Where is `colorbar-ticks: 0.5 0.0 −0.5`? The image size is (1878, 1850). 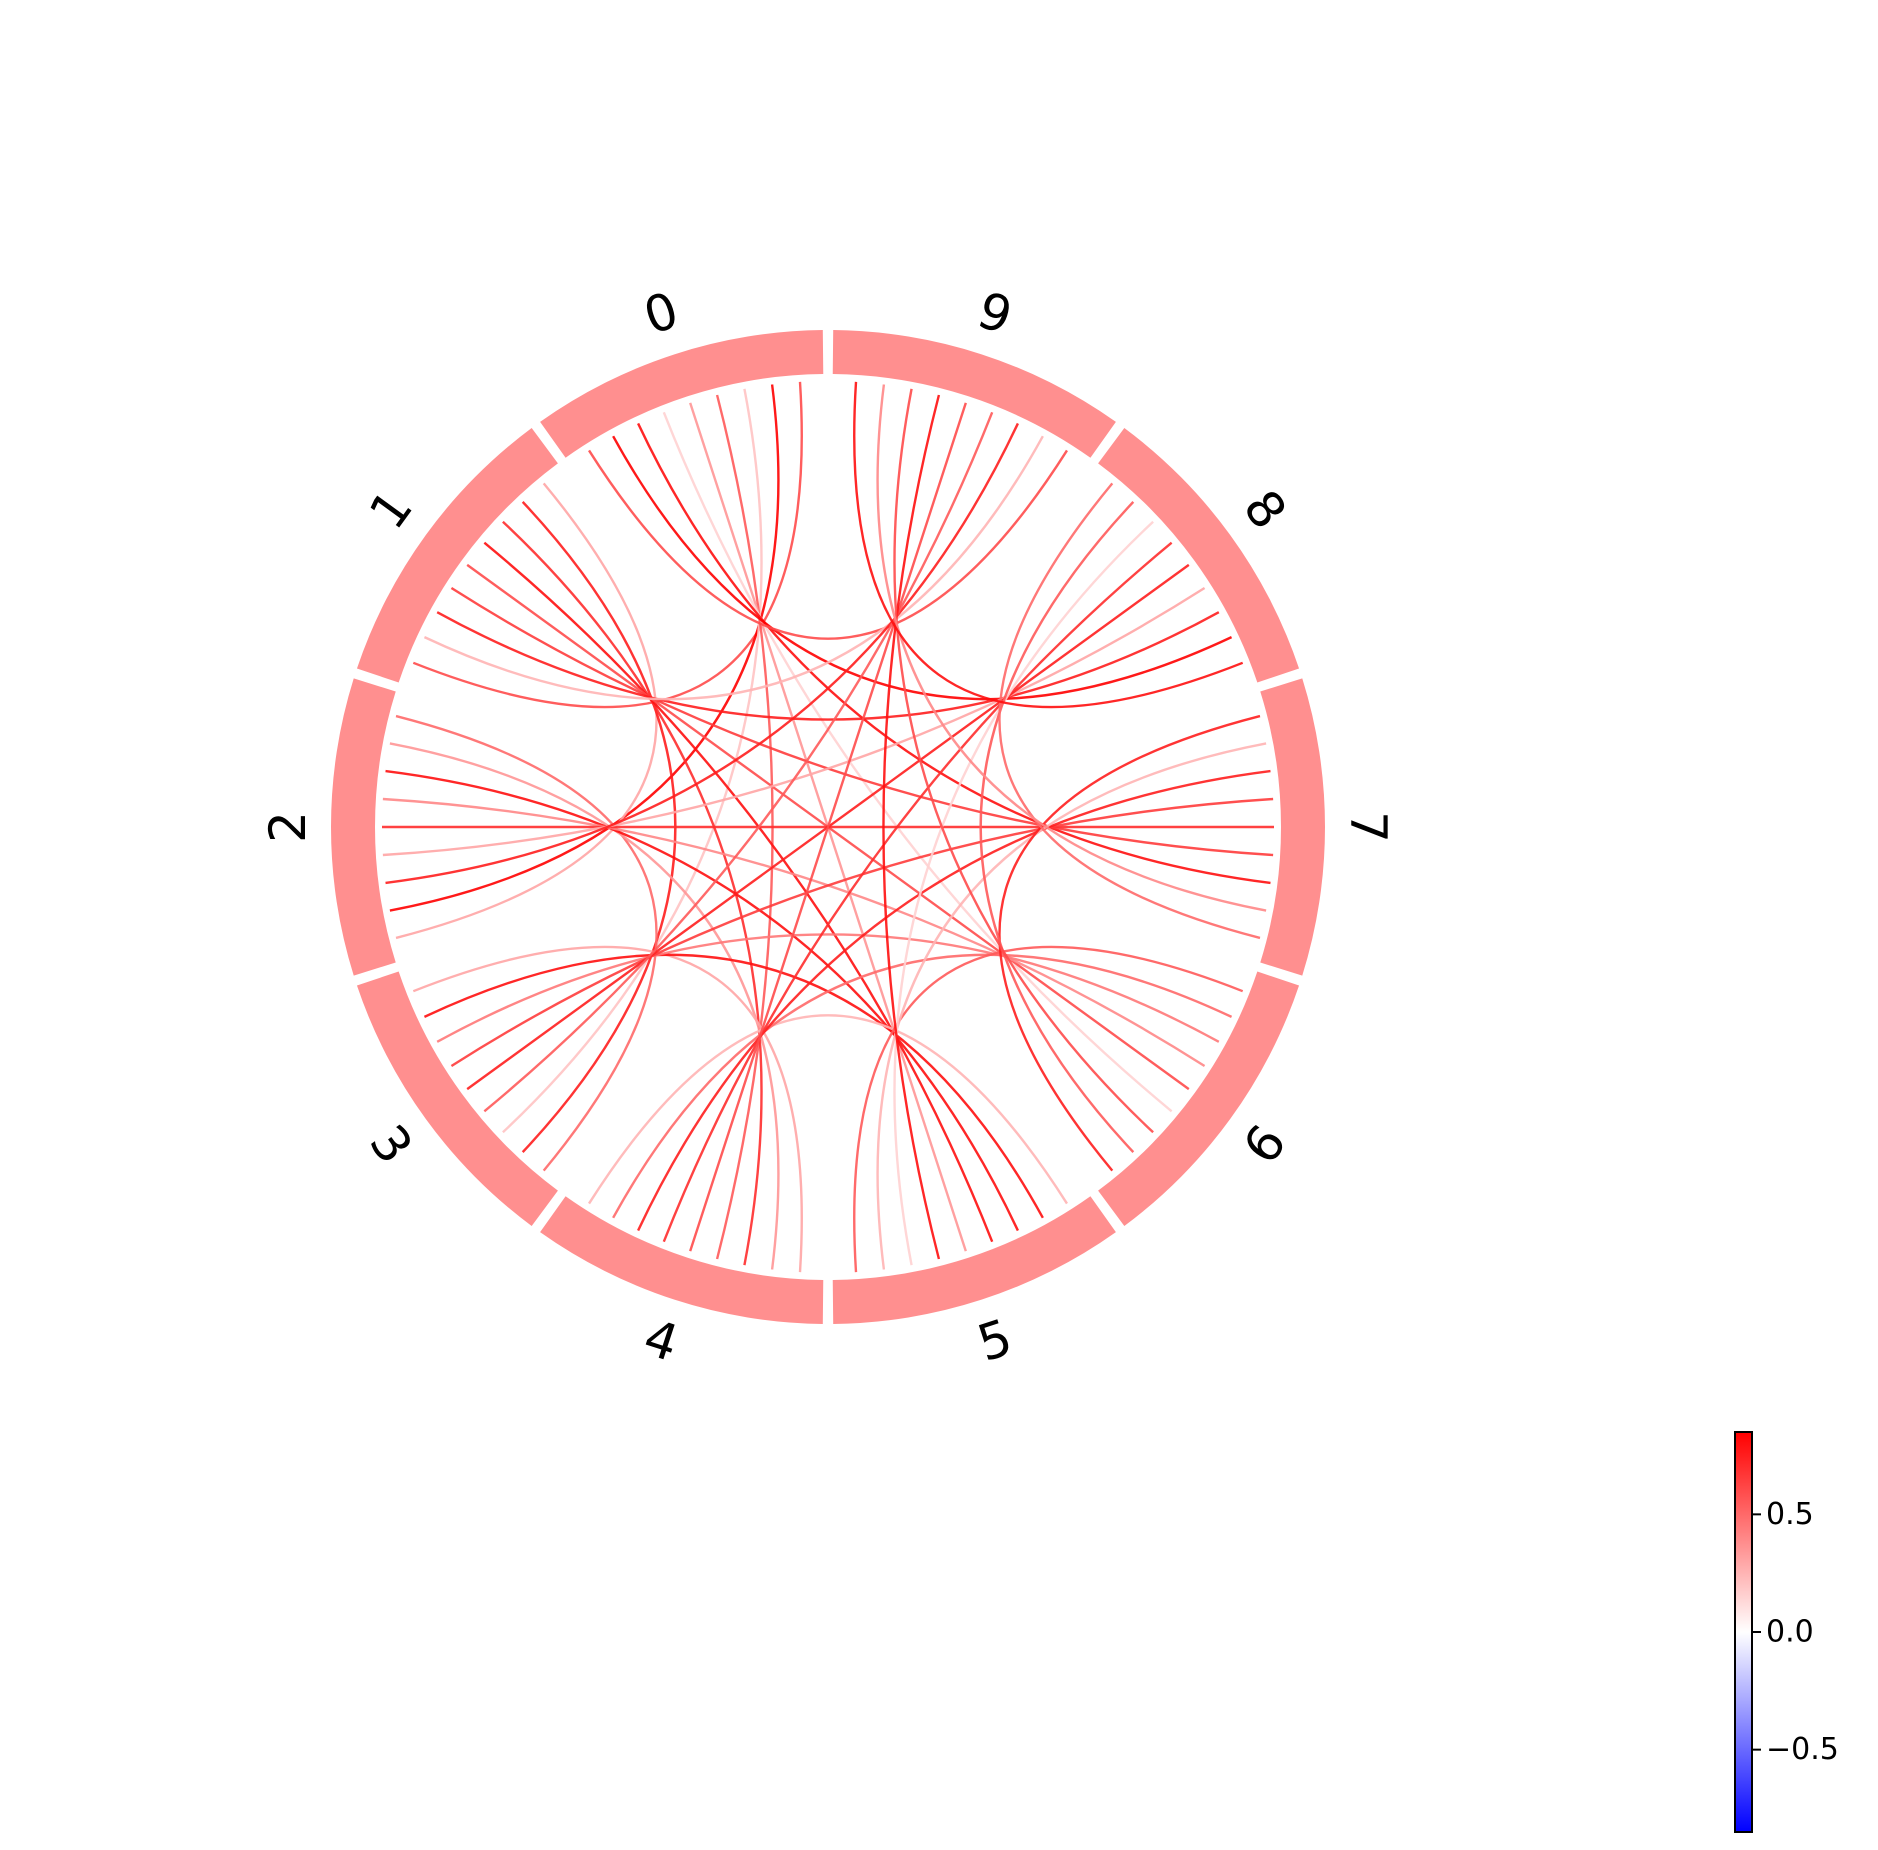
colorbar-ticks: 0.5 0.0 −0.5 is located at coordinates (1795, 1632).